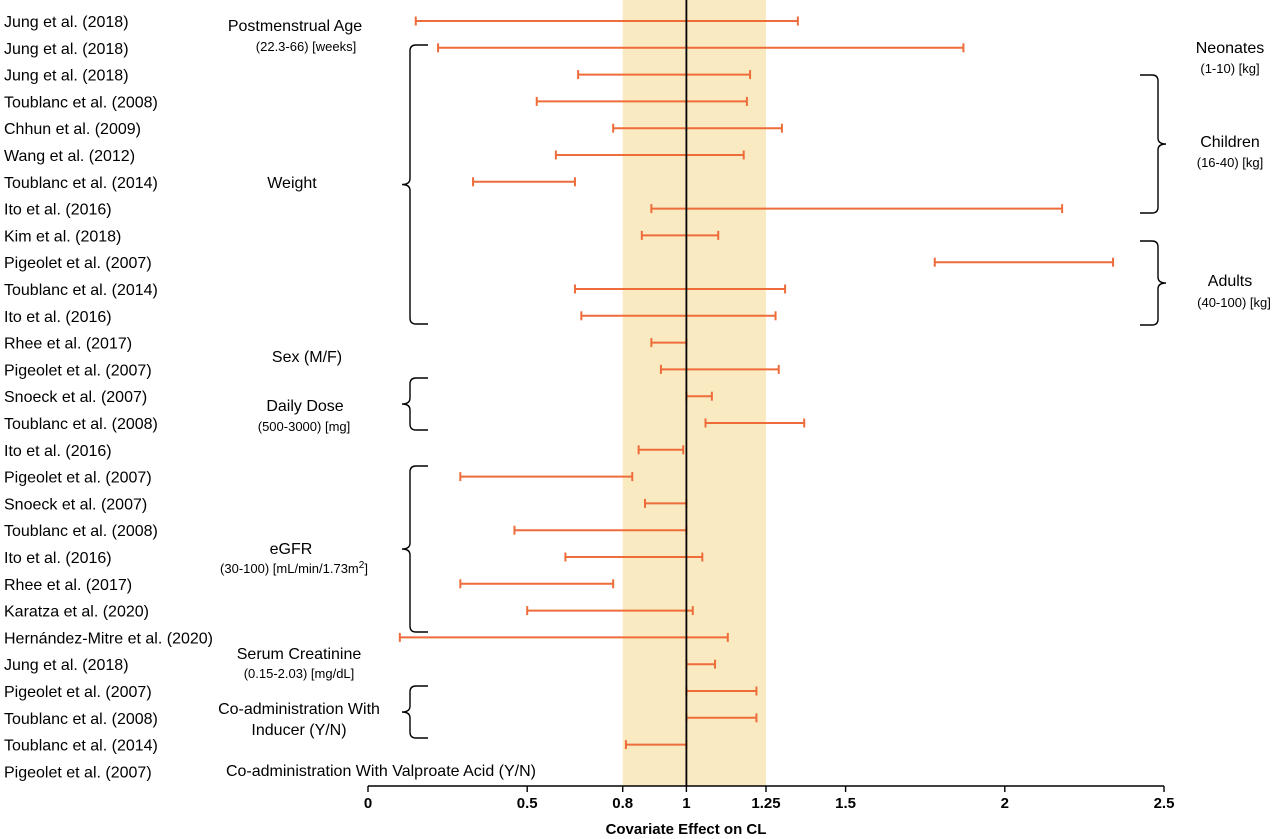 The image size is (1280, 839). Describe the element at coordinates (304, 426) in the screenshot. I see `covariate-range: (500-3000) [mg]` at that location.